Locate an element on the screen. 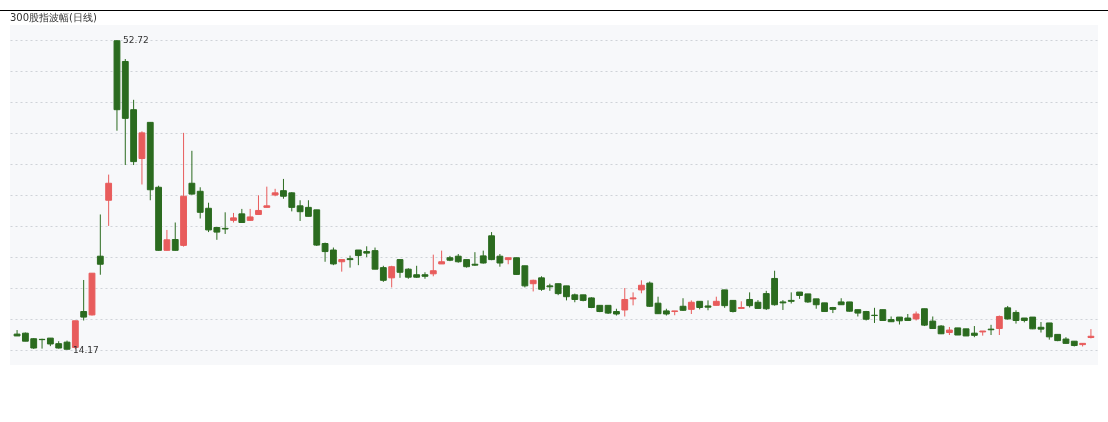 Image resolution: width=1108 pixels, height=422 pixels. annotation: 52.72 is located at coordinates (135, 40).